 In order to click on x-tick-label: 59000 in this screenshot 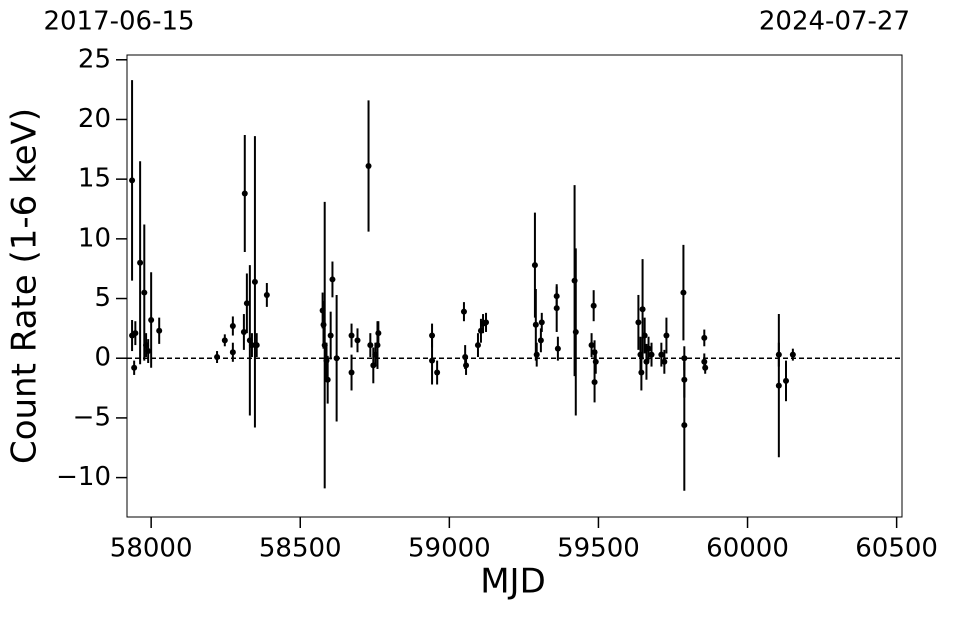, I will do `click(449, 549)`.